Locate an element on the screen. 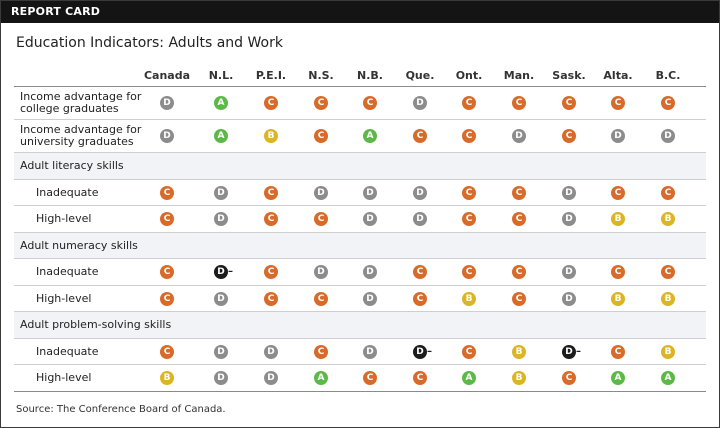 Image resolution: width=720 pixels, height=428 pixels. column-header-8: Sask. is located at coordinates (569, 75).